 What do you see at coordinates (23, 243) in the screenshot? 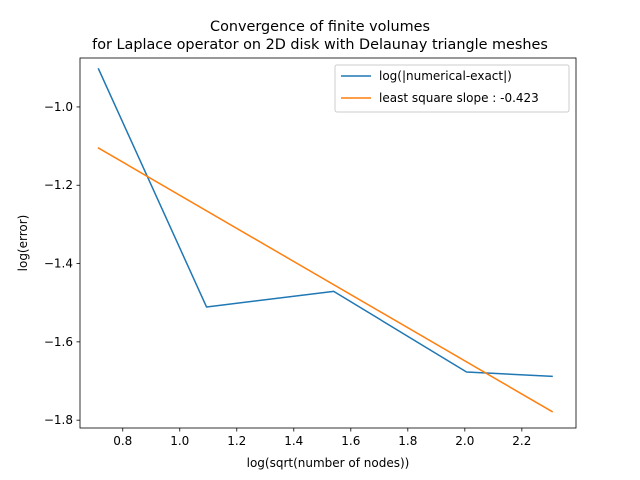
I see `y-axis-label: log(error)` at bounding box center [23, 243].